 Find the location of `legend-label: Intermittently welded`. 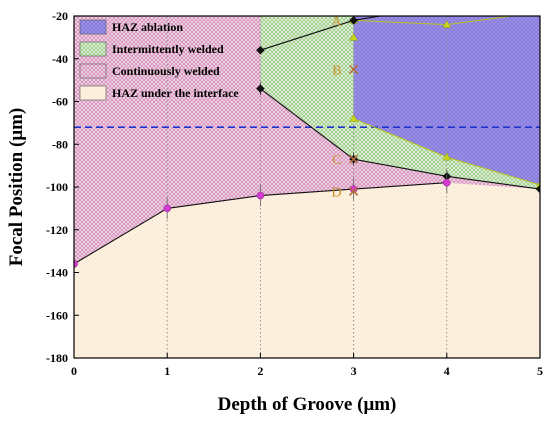

legend-label: Intermittently welded is located at coordinates (168, 49).